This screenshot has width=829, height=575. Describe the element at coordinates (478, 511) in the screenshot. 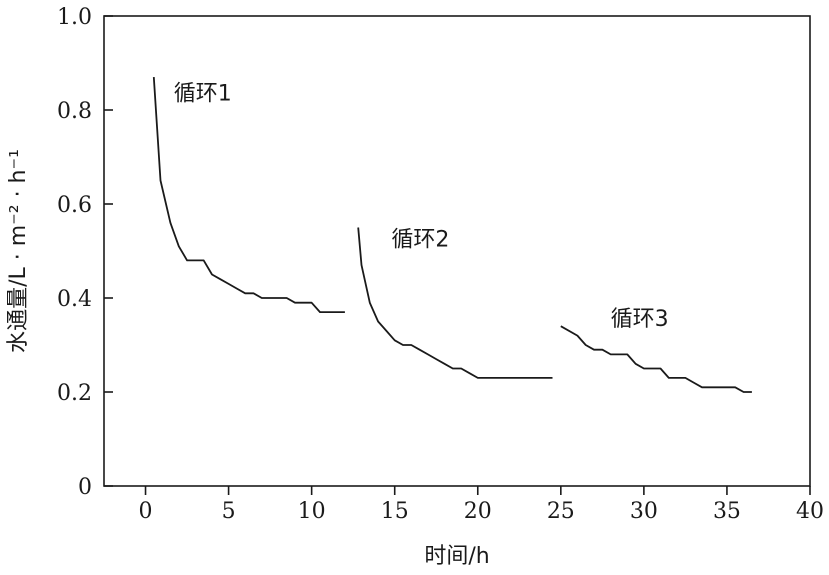

I see `x-tick-label: 20` at that location.